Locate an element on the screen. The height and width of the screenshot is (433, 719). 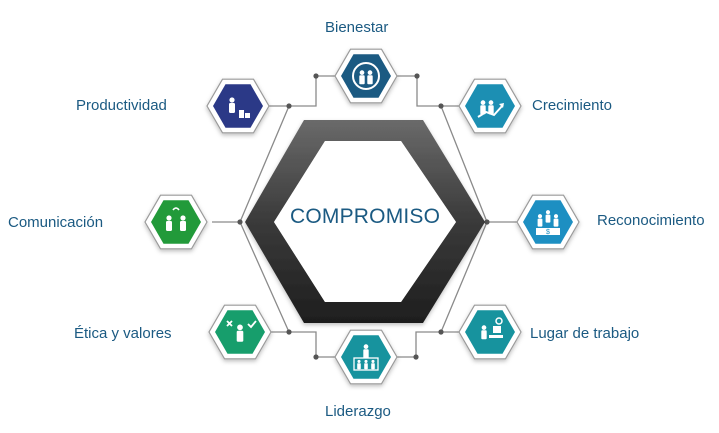
node-comunicacion is located at coordinates (176, 222).